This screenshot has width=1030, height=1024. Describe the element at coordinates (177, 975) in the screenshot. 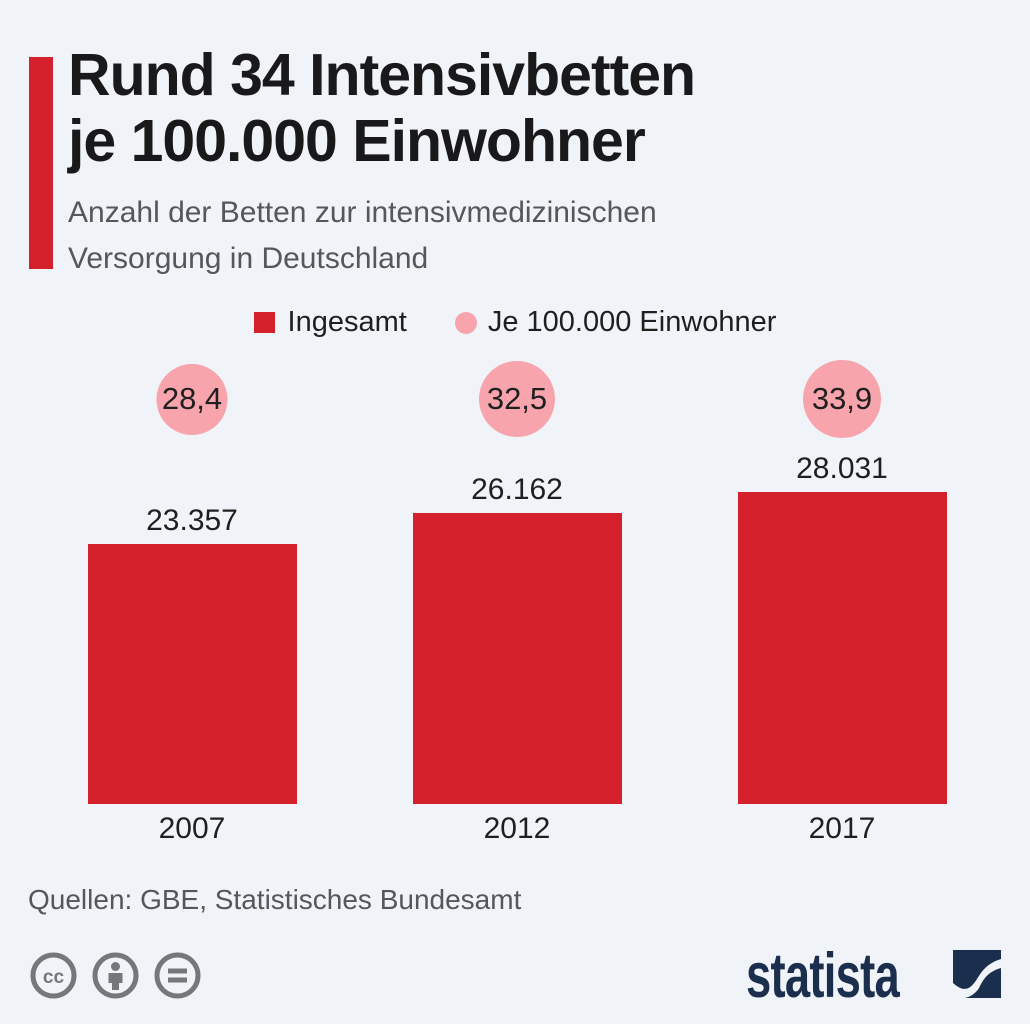

I see `equals-icon` at that location.